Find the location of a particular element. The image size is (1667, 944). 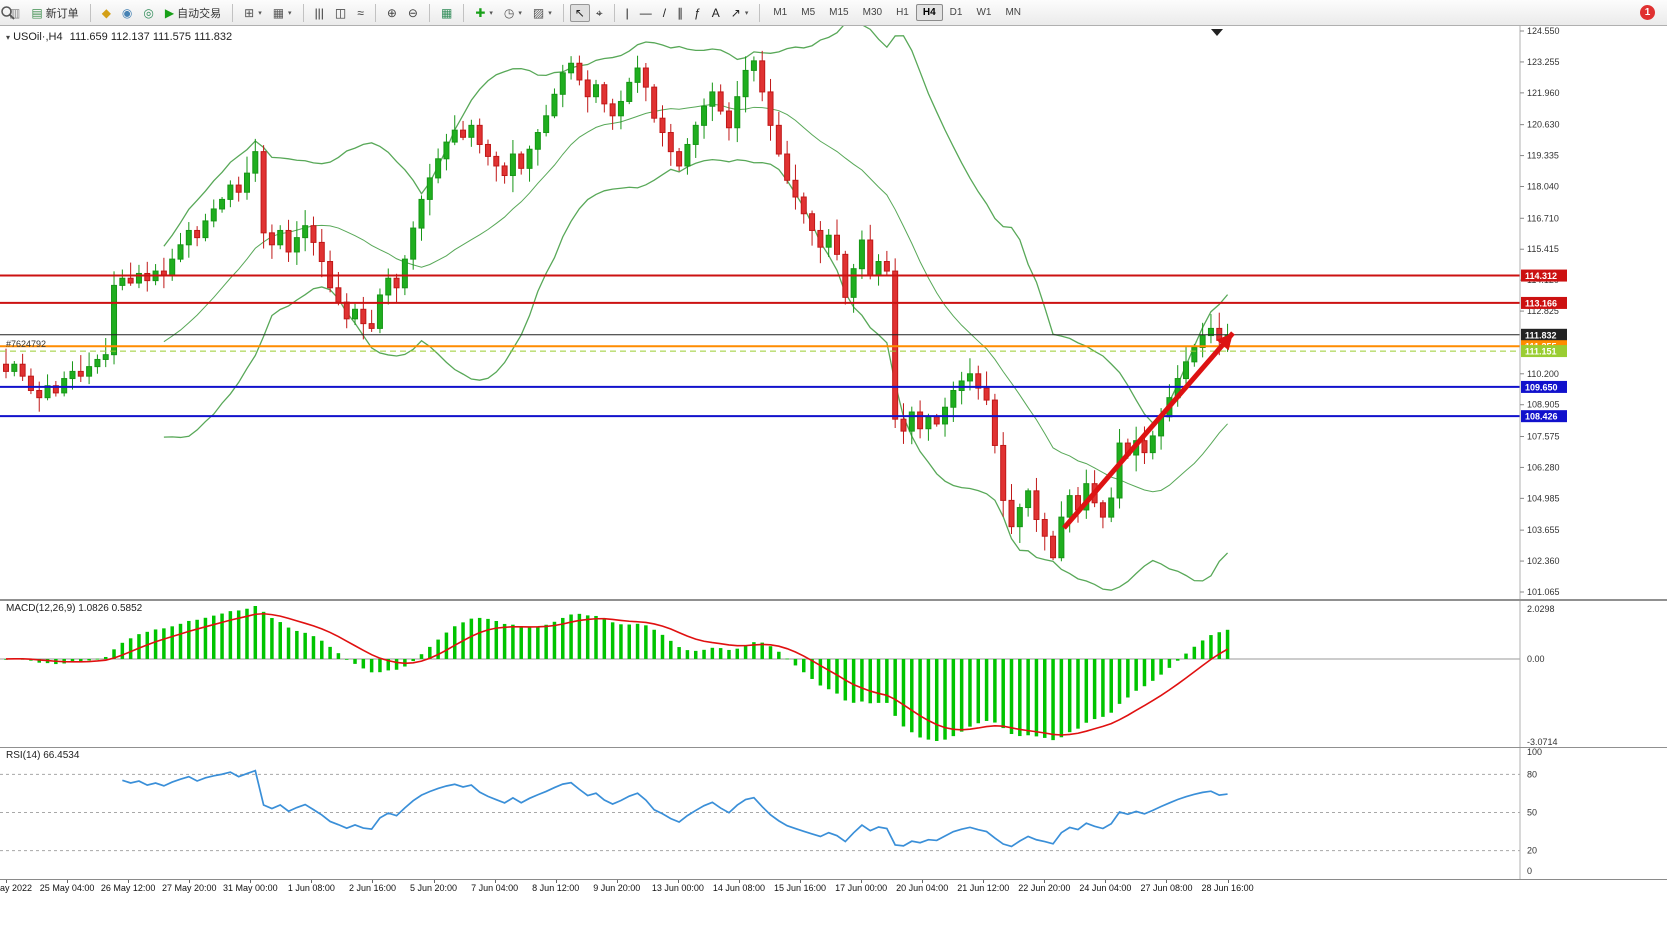

price-tick-label: 106.280 is located at coordinates (1543, 467).